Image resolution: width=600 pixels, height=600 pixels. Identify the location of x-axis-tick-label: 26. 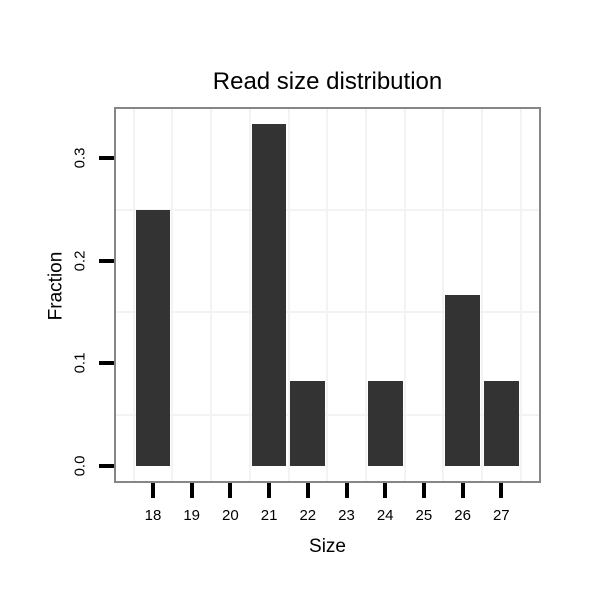
(462, 515).